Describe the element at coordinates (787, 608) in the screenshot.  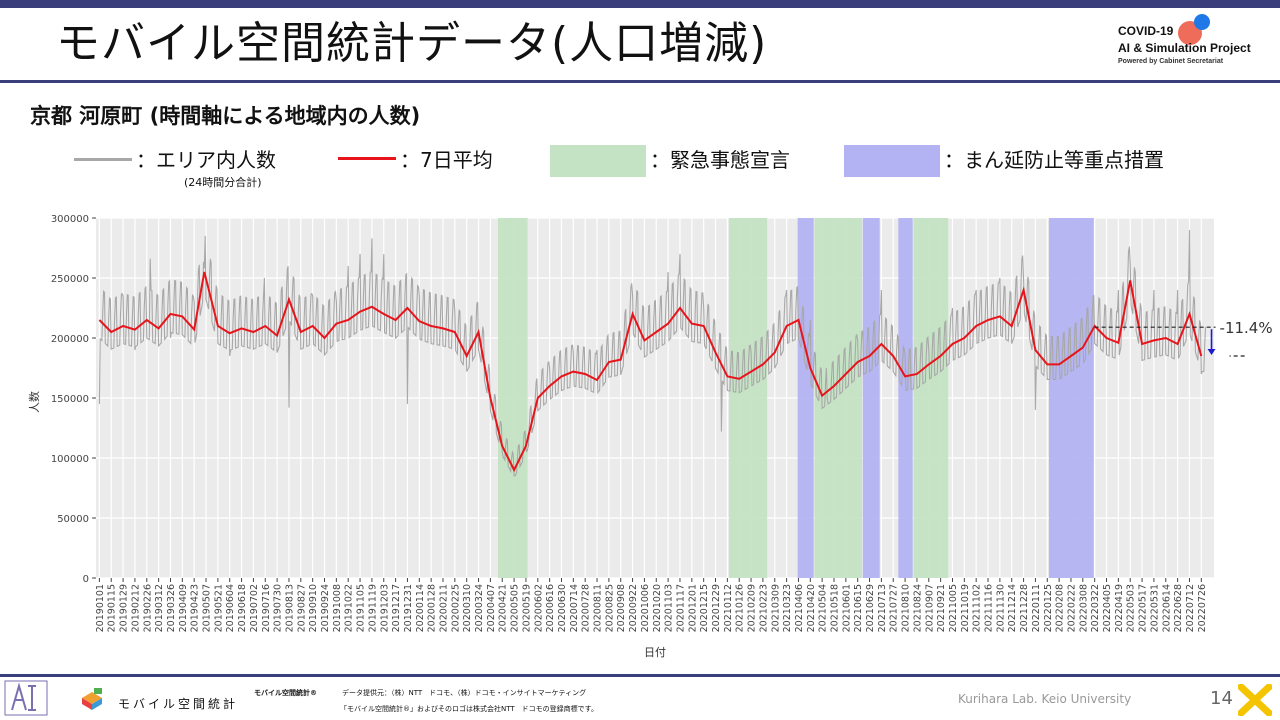
I see `x-tick-label: 20210323` at that location.